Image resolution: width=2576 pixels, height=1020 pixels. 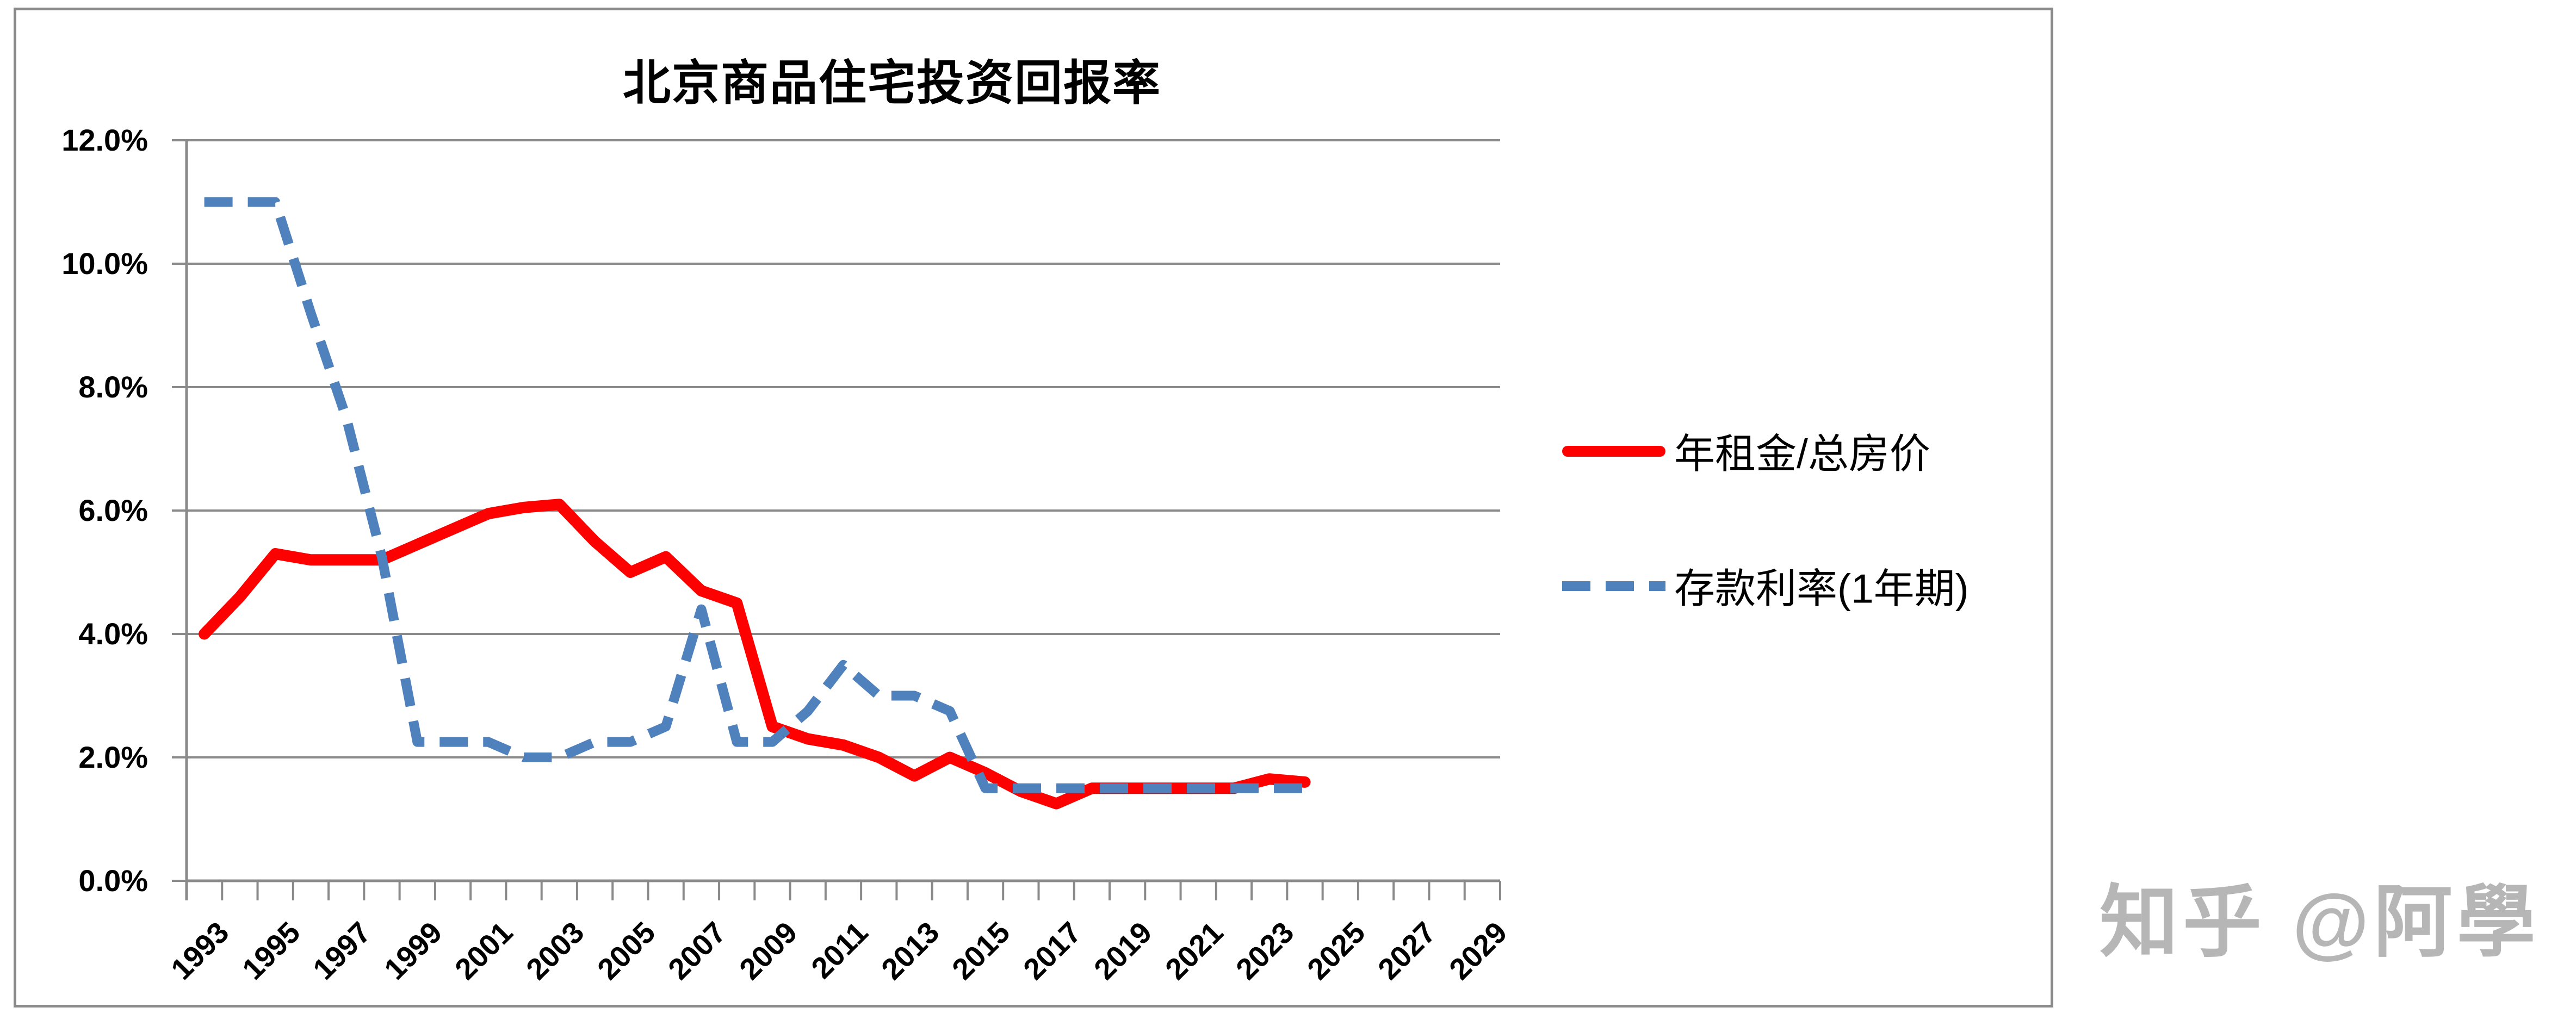 I want to click on y-axis-label: 10.0%, so click(x=105, y=263).